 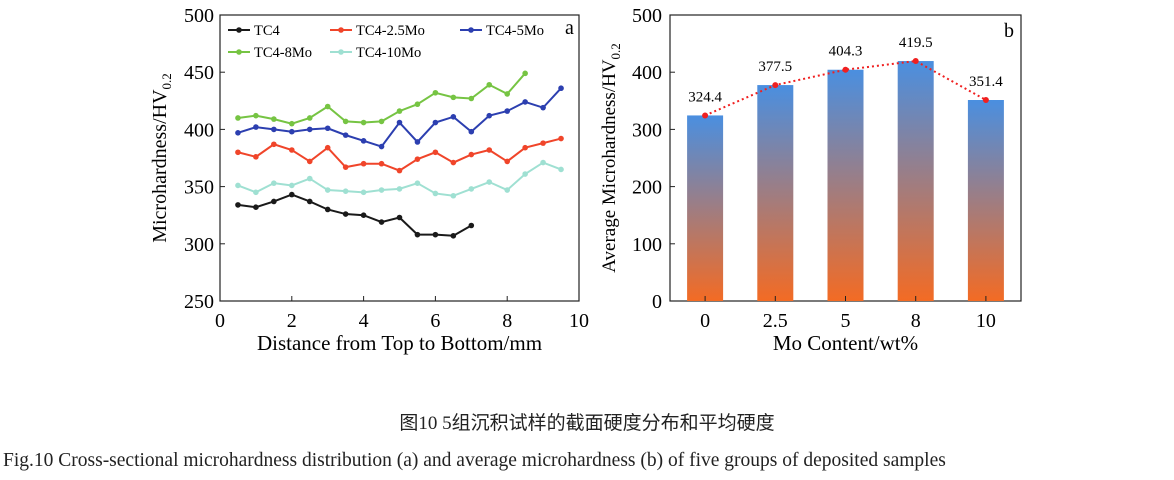 What do you see at coordinates (354, 215) in the screenshot?
I see `series-line-TC4` at bounding box center [354, 215].